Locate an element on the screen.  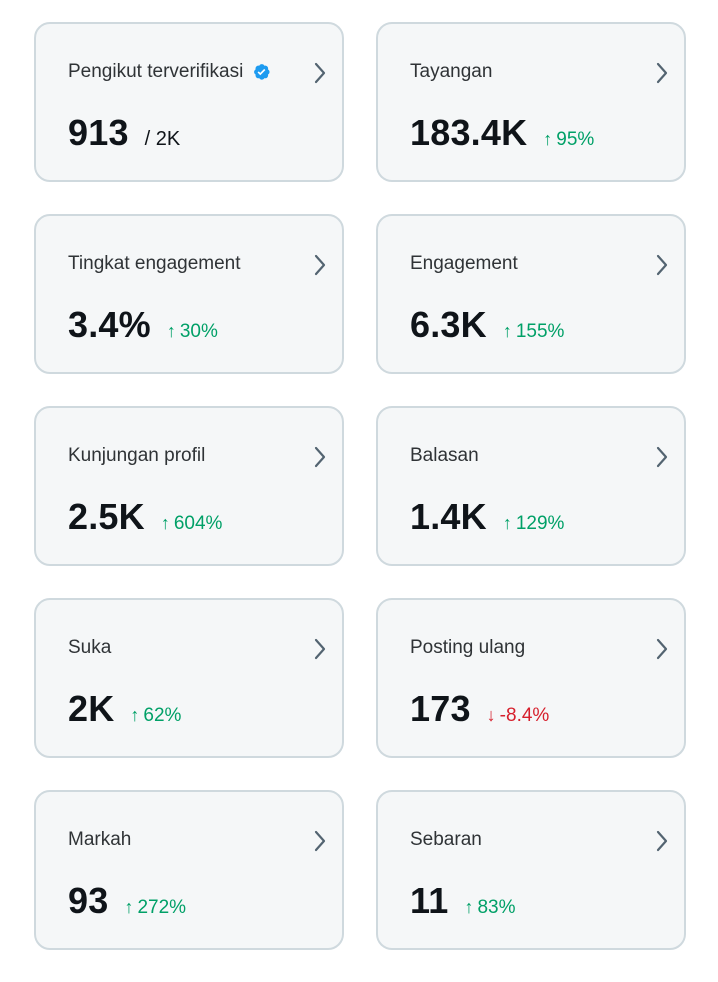
card-stats: 93 ↑ 272% is located at coordinates (127, 901).